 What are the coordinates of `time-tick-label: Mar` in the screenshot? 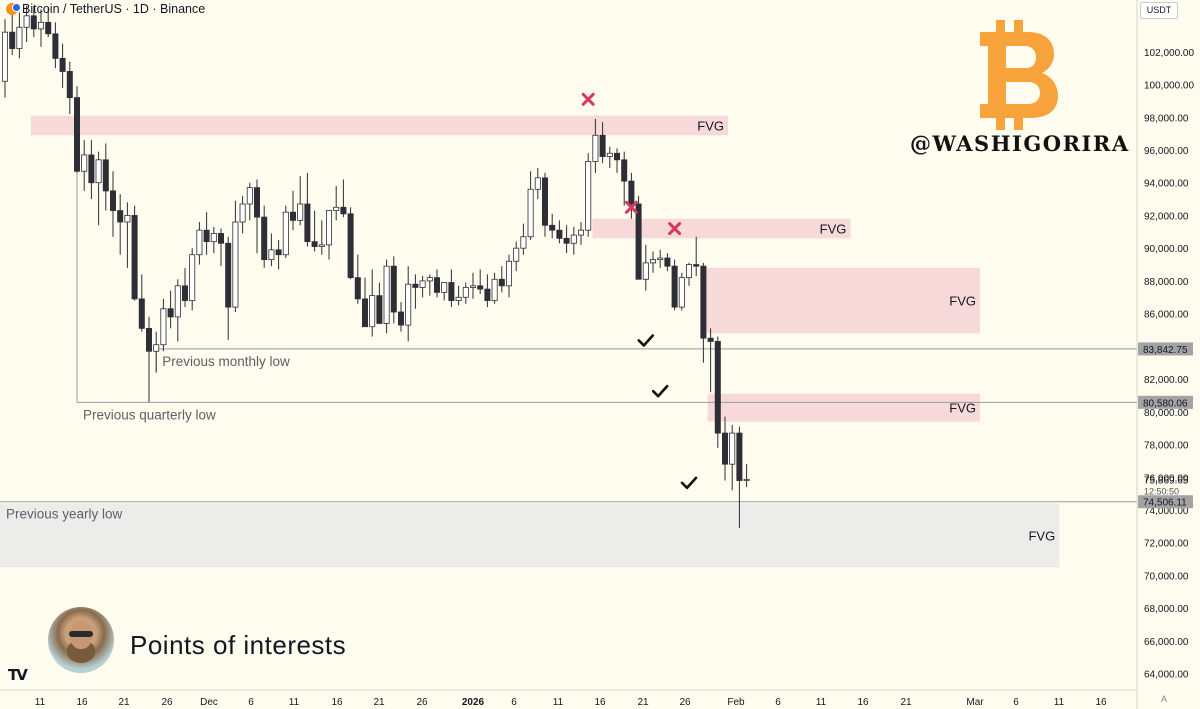 It's located at (975, 702).